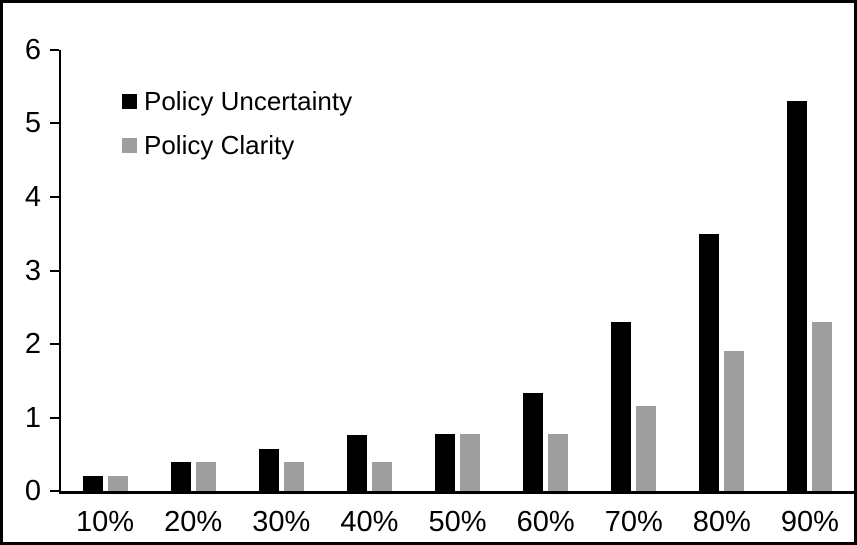 This screenshot has width=857, height=545. Describe the element at coordinates (621, 406) in the screenshot. I see `bar-policy-uncertainty-70-` at that location.